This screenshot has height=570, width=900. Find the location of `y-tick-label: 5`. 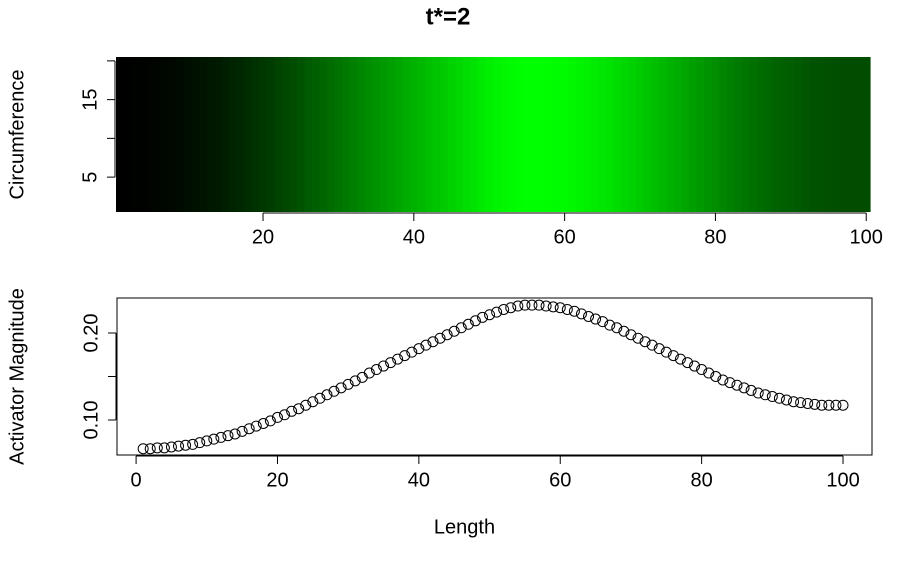

y-tick-label: 5 is located at coordinates (90, 177).